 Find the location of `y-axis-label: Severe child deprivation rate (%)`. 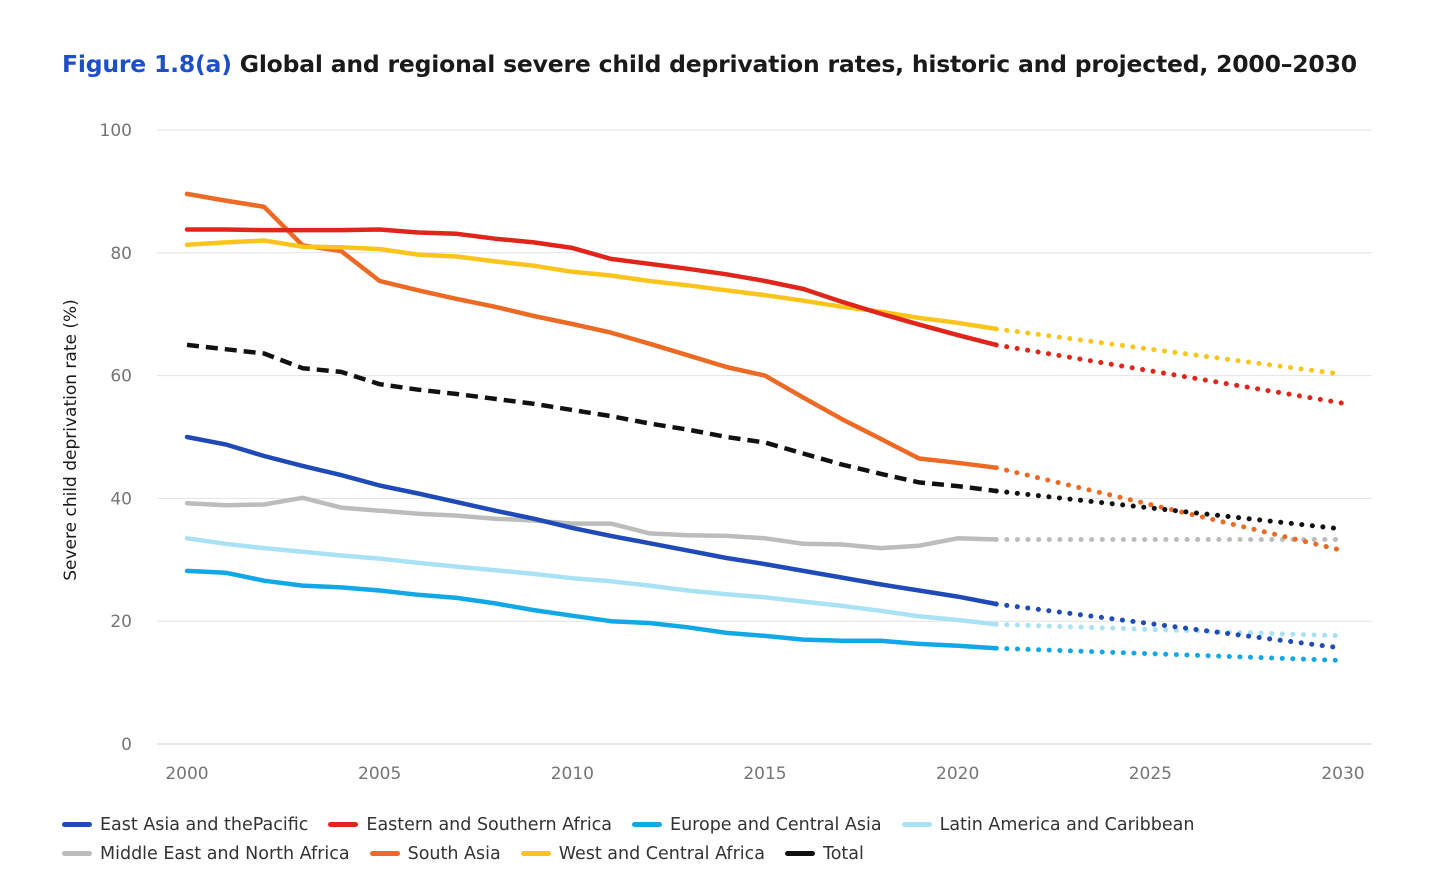

y-axis-label: Severe child deprivation rate (%) is located at coordinates (71, 440).